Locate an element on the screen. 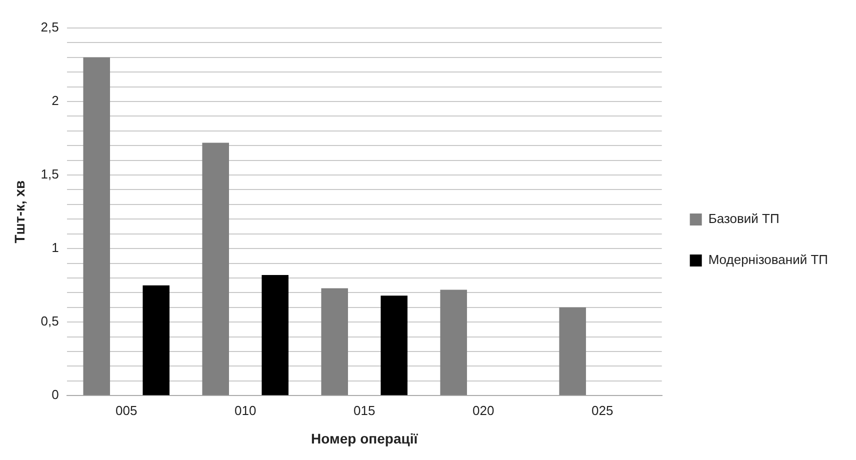 The image size is (856, 460). x-tick-label: 005 is located at coordinates (127, 410).